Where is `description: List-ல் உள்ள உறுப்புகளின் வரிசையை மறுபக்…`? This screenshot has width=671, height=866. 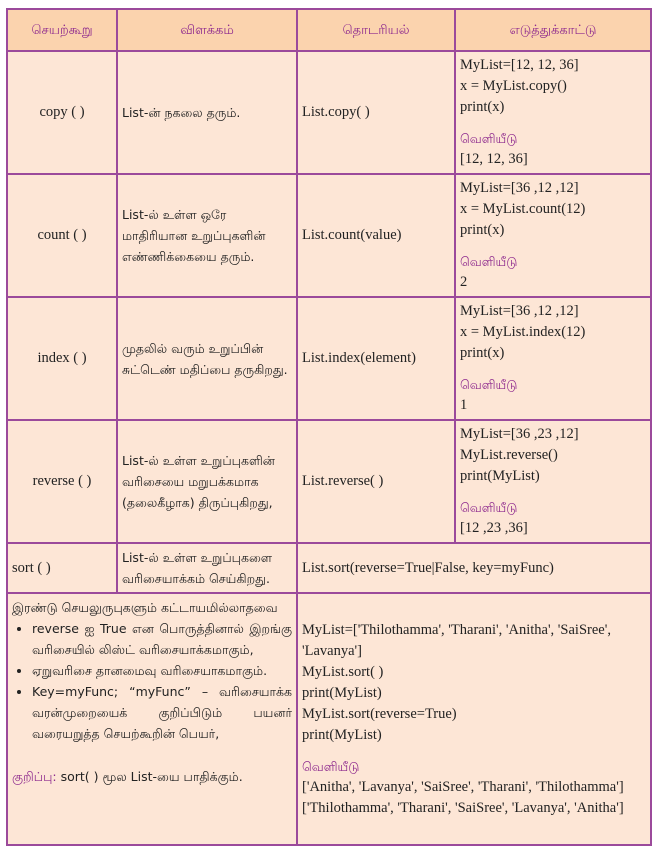 description: List-ல் உள்ள உறுப்புகளின் வரிசையை மறுபக்… is located at coordinates (207, 481).